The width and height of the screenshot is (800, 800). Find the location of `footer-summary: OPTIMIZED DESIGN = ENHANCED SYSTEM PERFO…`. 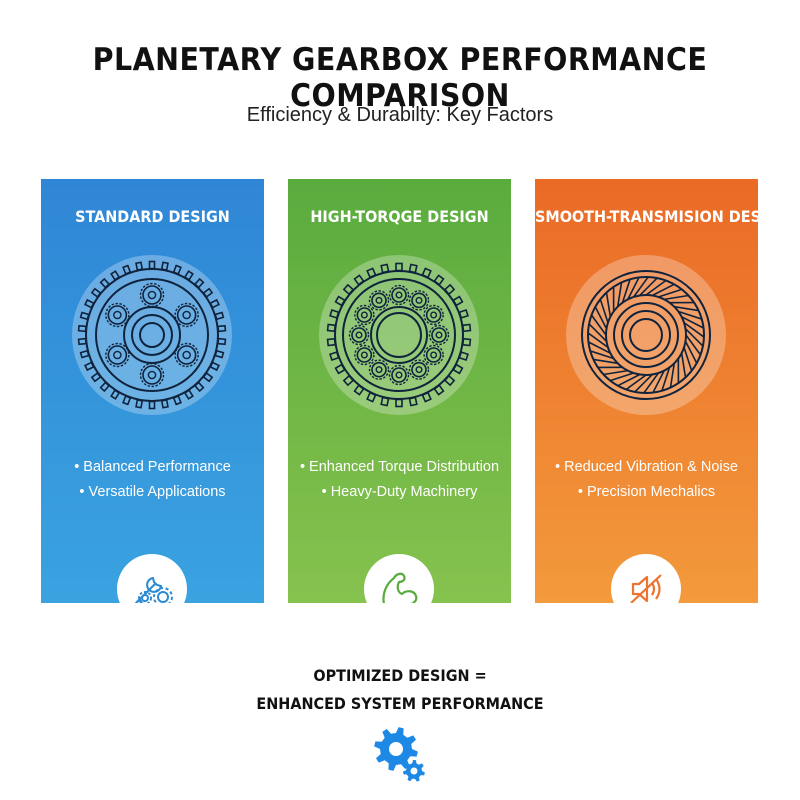

footer-summary: OPTIMIZED DESIGN = ENHANCED SYSTEM PERFO… is located at coordinates (400, 690).